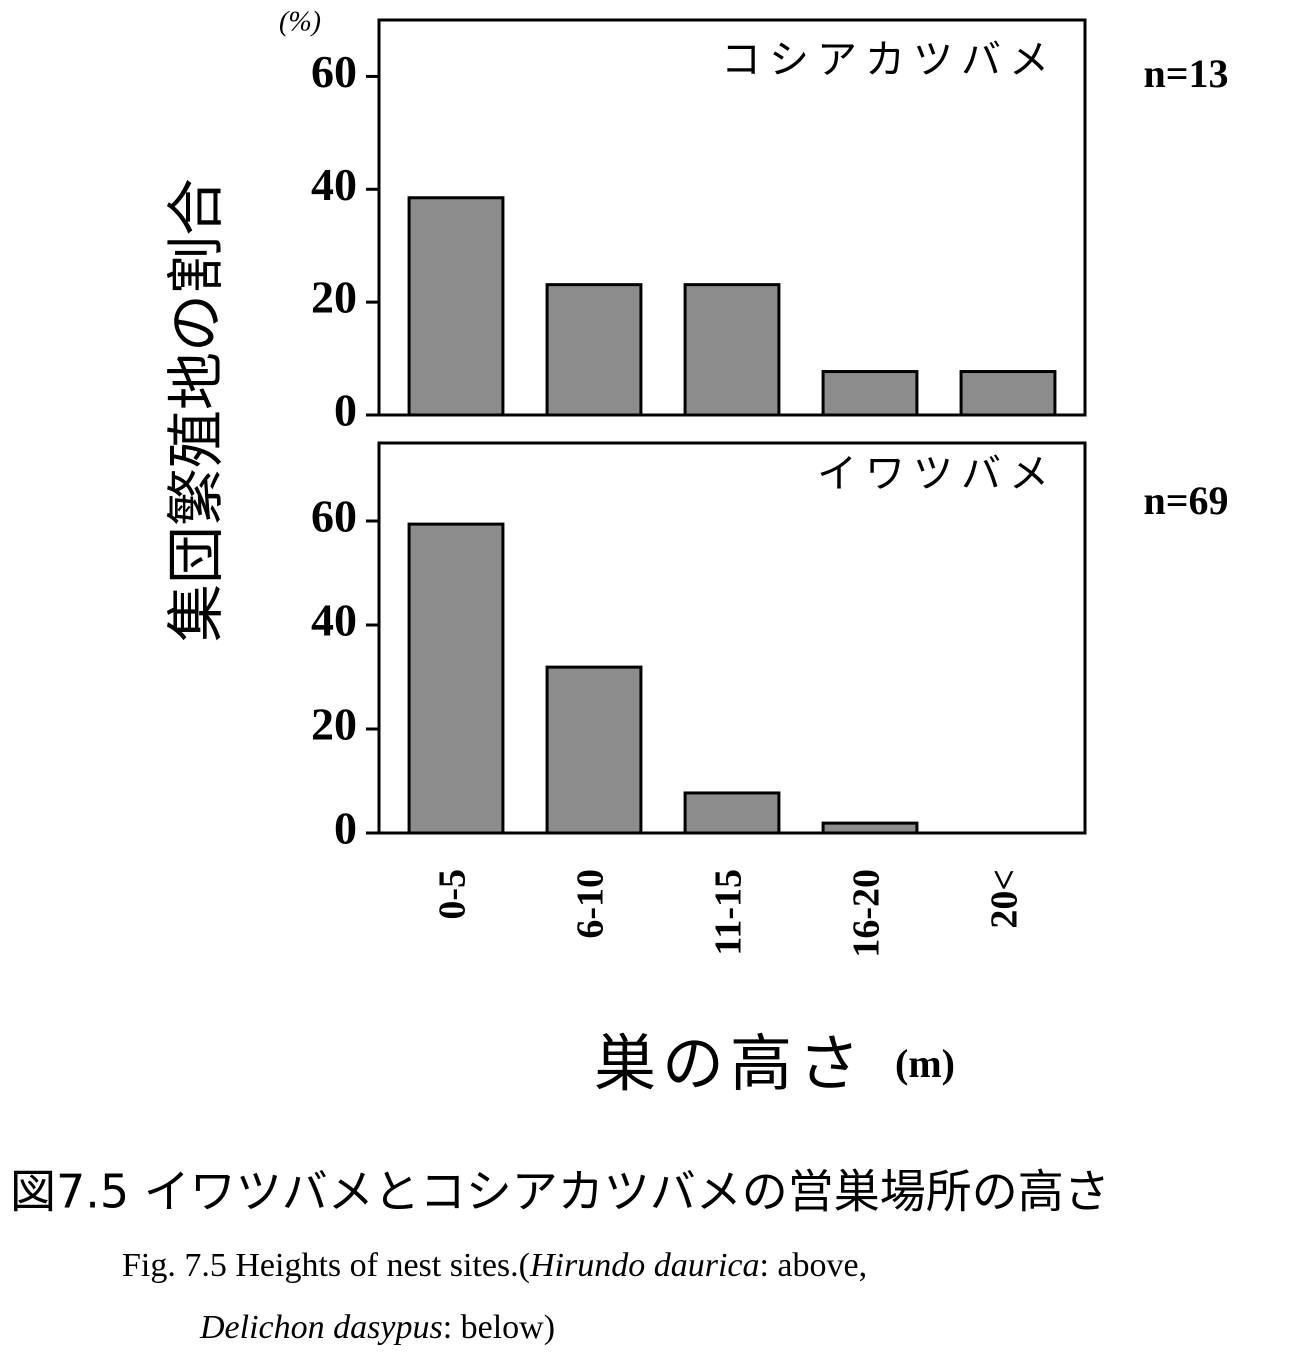 The image size is (1304, 1359). I want to click on panel-title: コシアカツバメ, so click(889, 60).